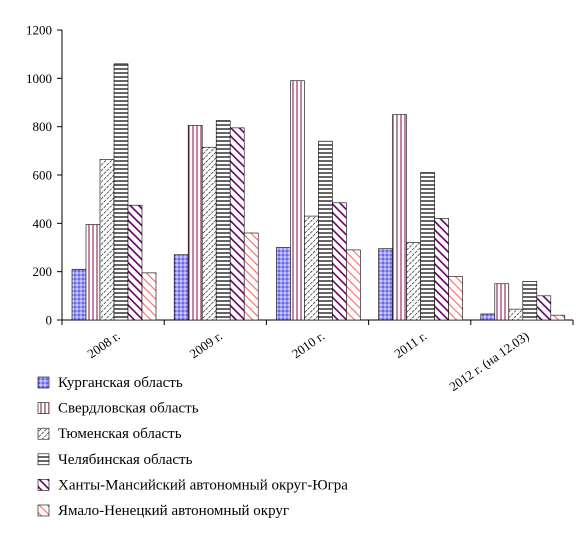 This screenshot has width=581, height=540. I want to click on y-tick-label: 600, so click(43, 175).